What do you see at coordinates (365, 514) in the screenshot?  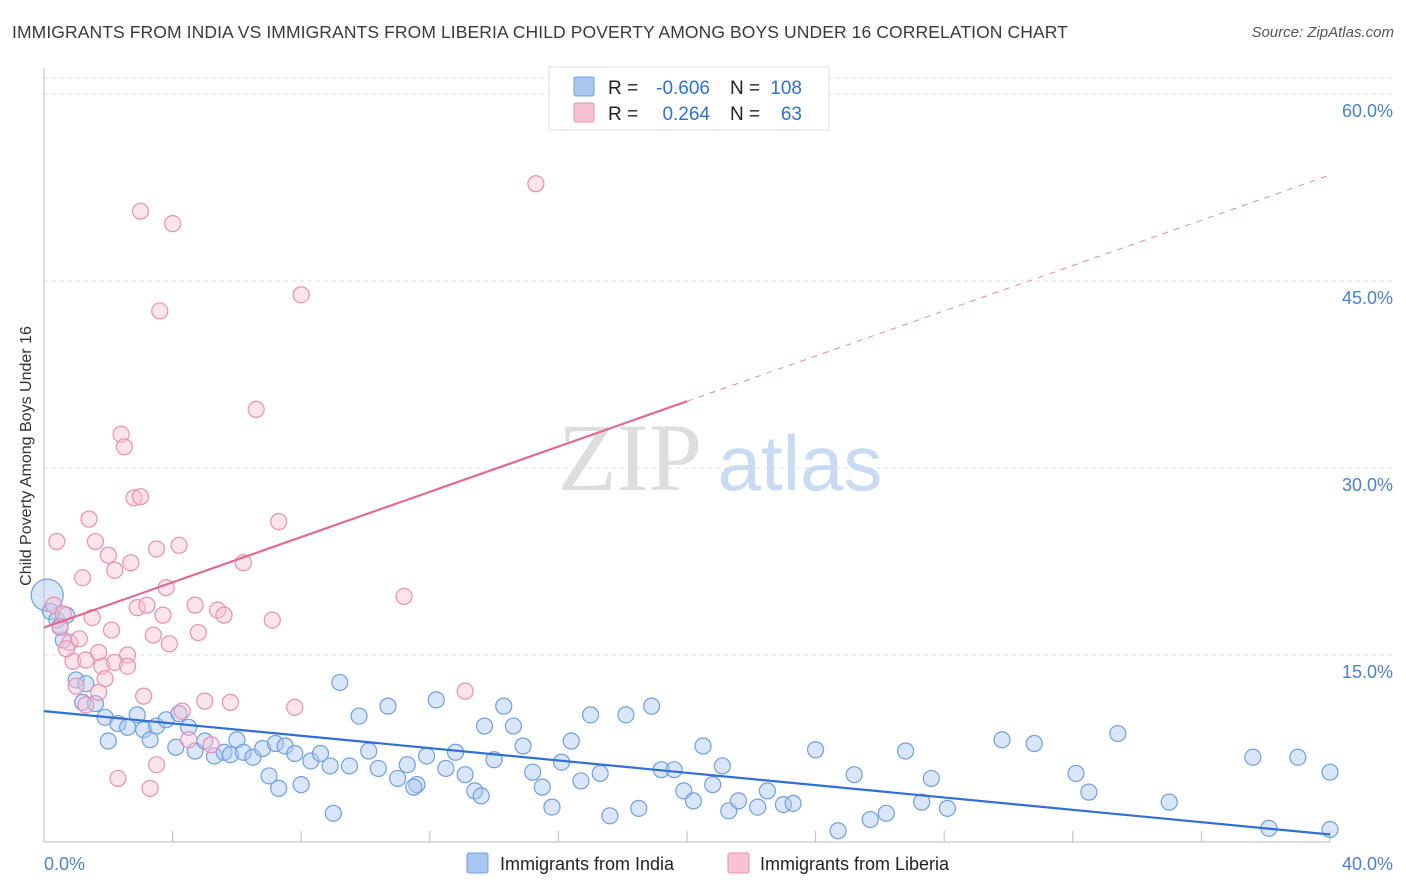 I see `trend-line-liberia` at bounding box center [365, 514].